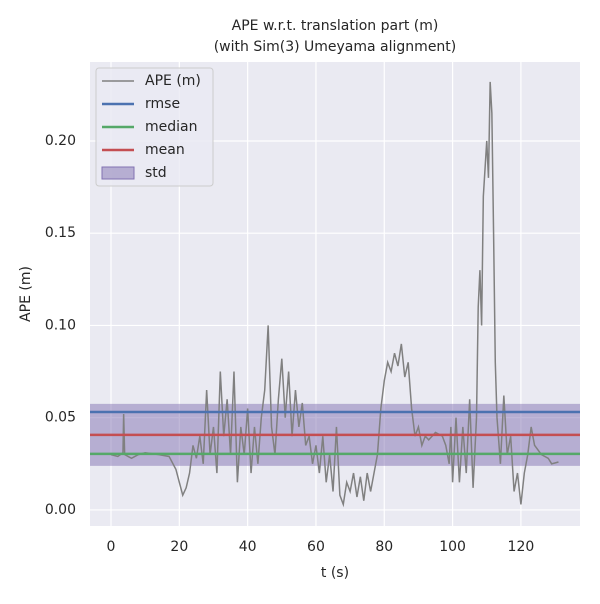 This screenshot has width=600, height=604. Describe the element at coordinates (60, 141) in the screenshot. I see `y-tick-label: 0.20` at that location.